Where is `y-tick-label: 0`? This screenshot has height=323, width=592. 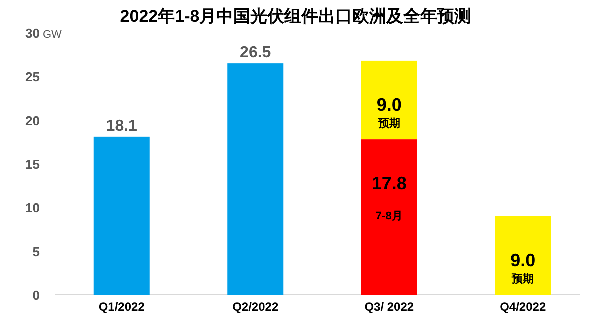
y-tick-label: 0 is located at coordinates (36, 295).